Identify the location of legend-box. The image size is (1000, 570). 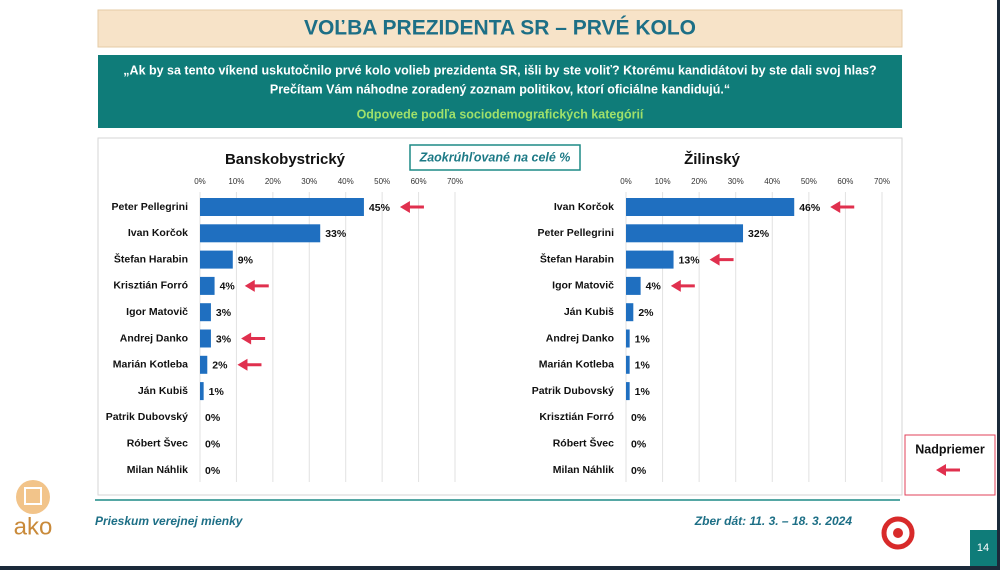
(950, 465).